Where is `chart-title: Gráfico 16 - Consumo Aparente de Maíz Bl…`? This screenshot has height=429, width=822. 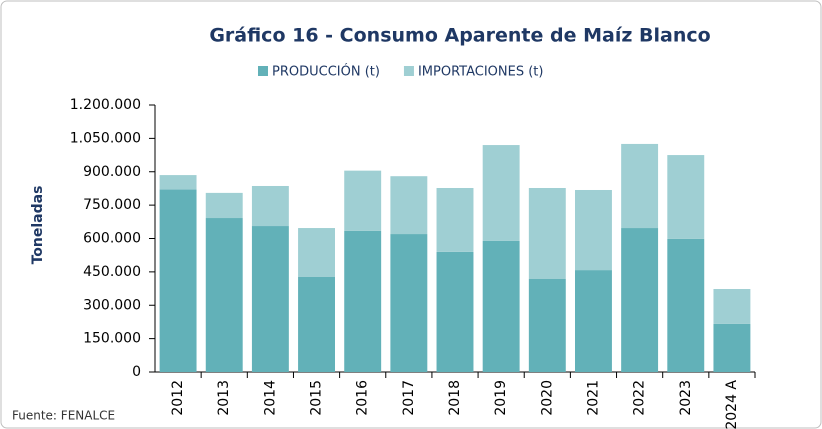
chart-title: Gráfico 16 - Consumo Aparente de Maíz Bl… is located at coordinates (459, 36).